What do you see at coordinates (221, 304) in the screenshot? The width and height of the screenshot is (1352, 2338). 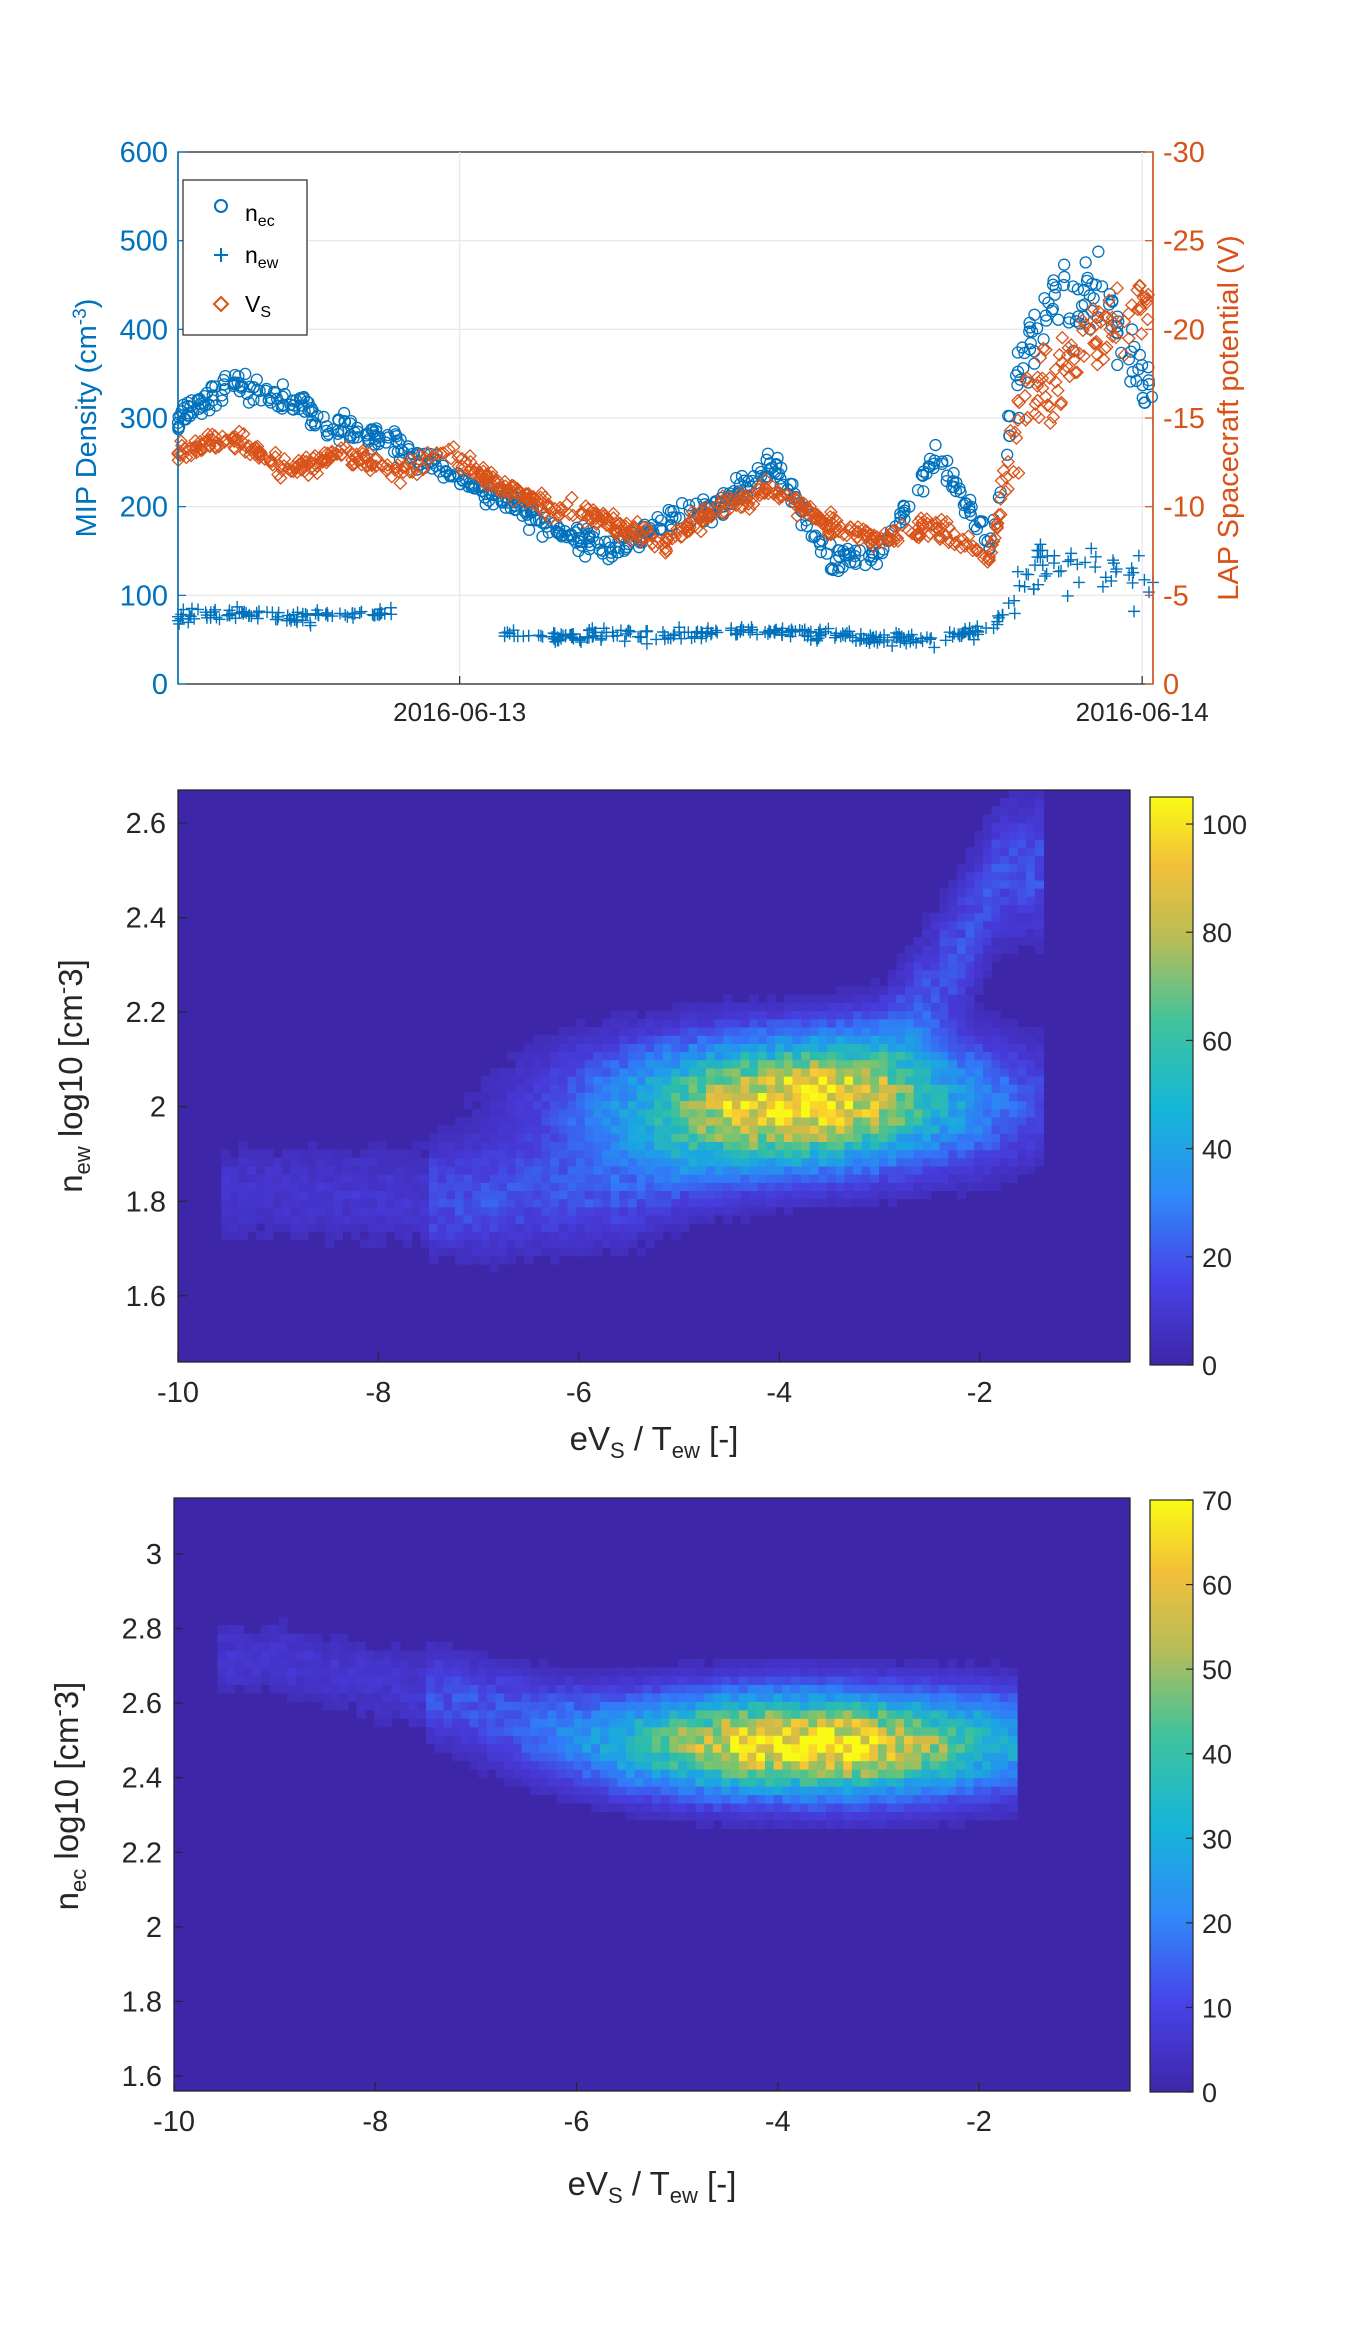 I see `legend-diamond-marker` at bounding box center [221, 304].